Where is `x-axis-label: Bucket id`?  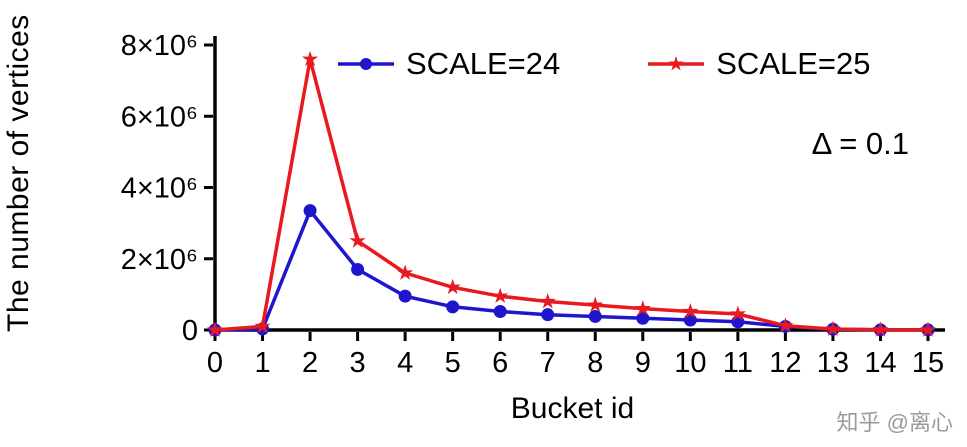 x-axis-label: Bucket id is located at coordinates (572, 408).